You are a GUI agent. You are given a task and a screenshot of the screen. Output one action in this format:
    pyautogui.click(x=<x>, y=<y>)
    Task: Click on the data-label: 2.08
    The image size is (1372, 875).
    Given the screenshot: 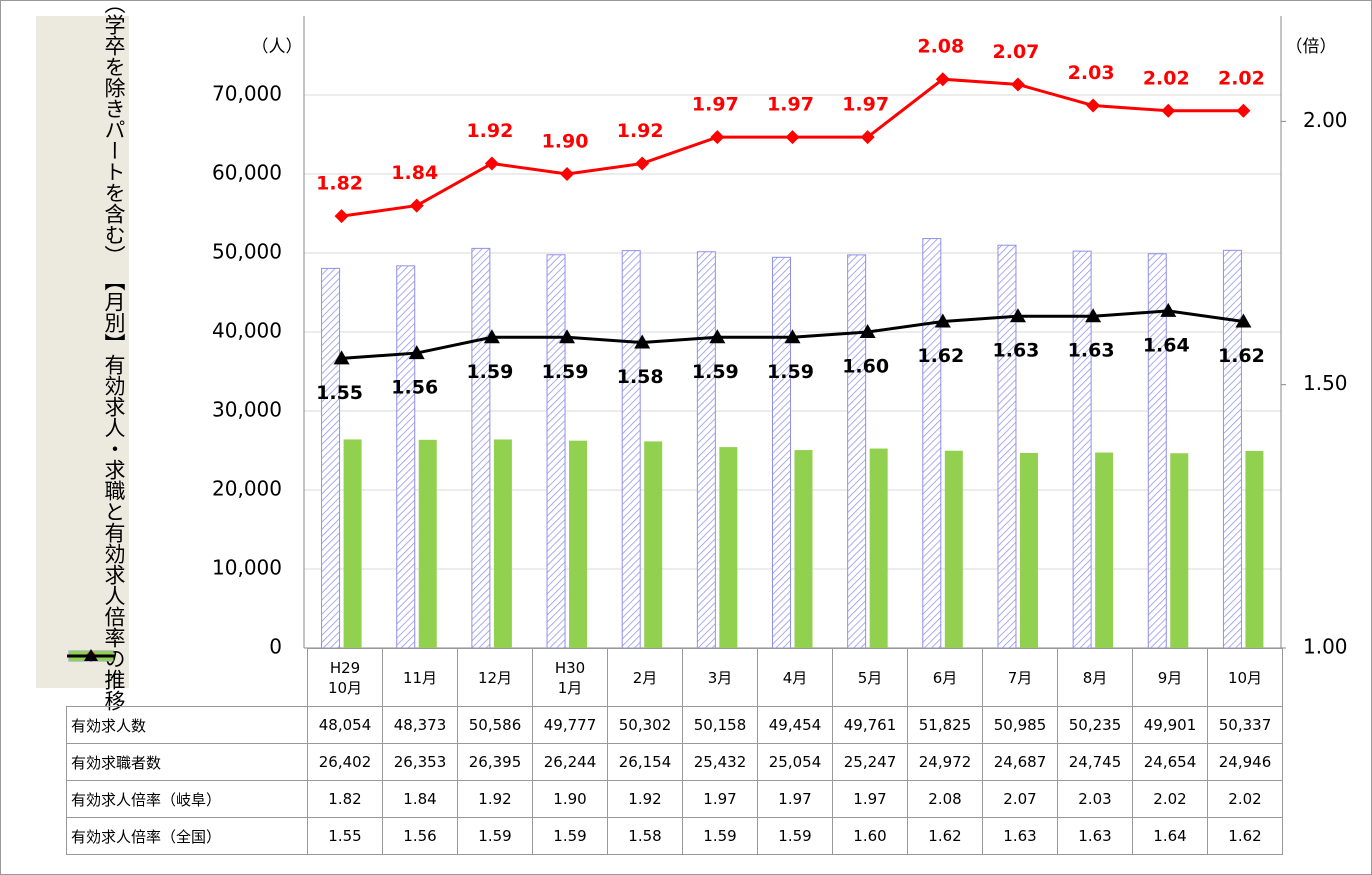 What is the action you would take?
    pyautogui.click(x=940, y=47)
    